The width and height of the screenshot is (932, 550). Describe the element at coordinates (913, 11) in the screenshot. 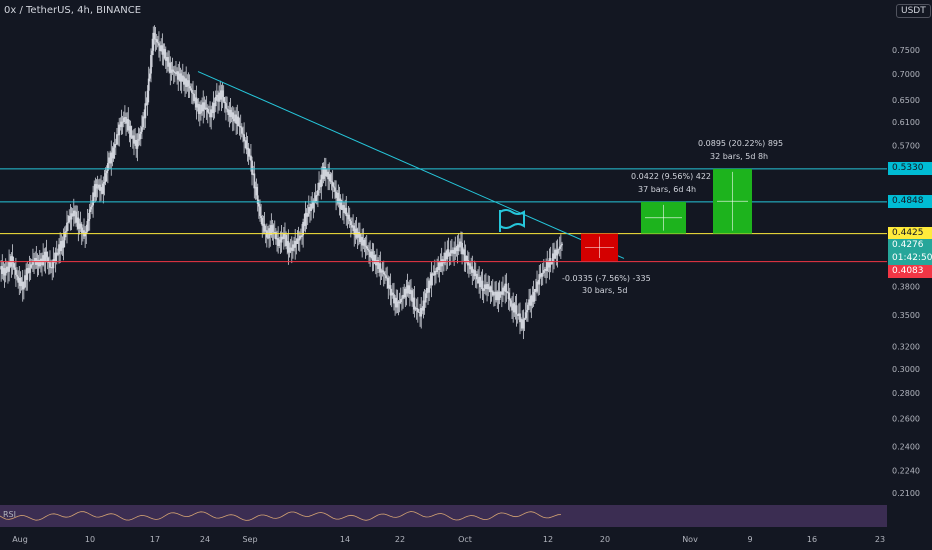

I see `currency-button: USDT` at that location.